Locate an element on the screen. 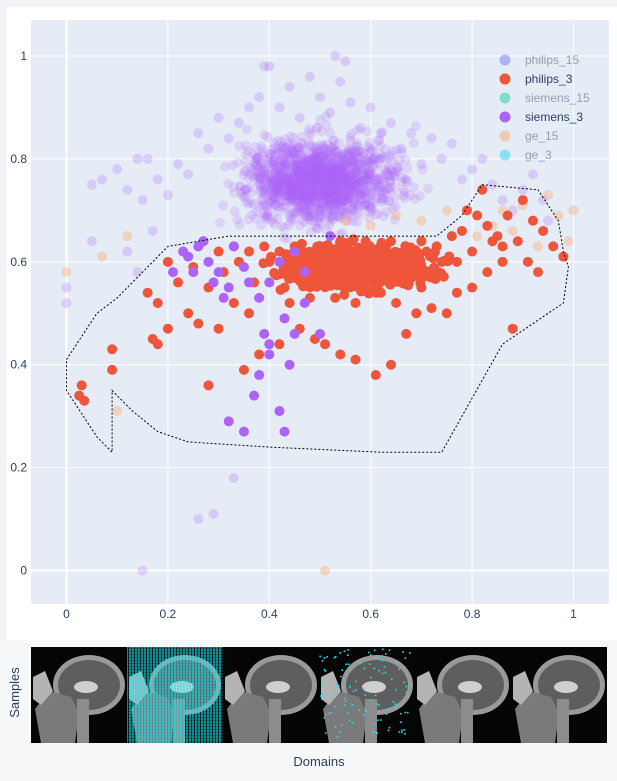  domain-thumbnails is located at coordinates (319, 695).